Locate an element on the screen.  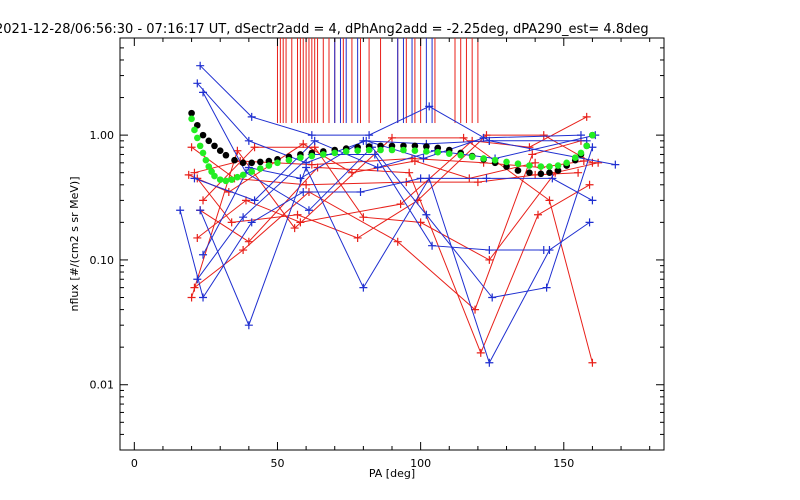
y-axis-label: nflux [#/(cm2 s sr MeV)] is located at coordinates (74, 244).